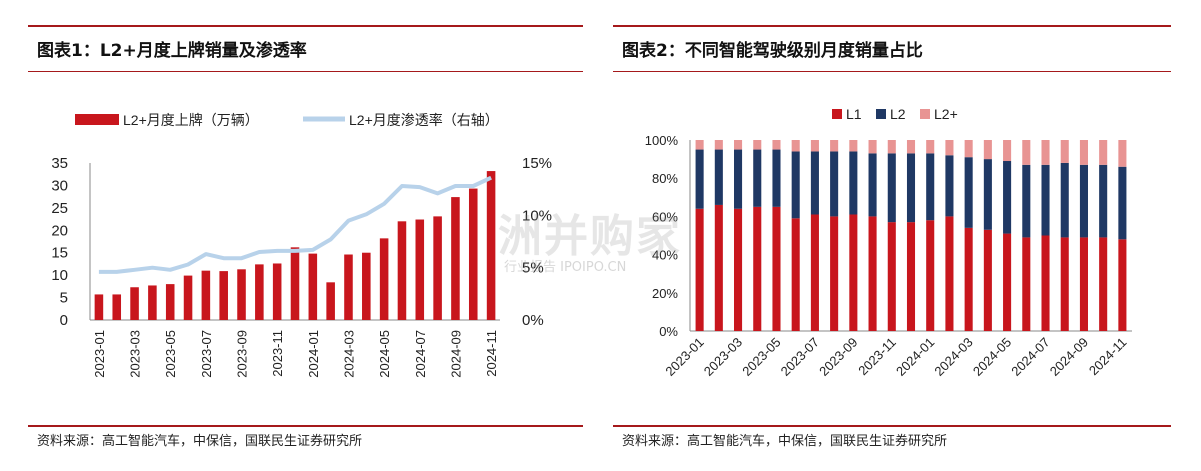  Describe the element at coordinates (662, 140) in the screenshot. I see `y-tick-label: 100%` at that location.